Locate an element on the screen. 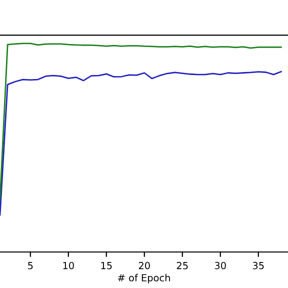 This screenshot has height=288, width=288. x-tick-label: 15 is located at coordinates (106, 266).